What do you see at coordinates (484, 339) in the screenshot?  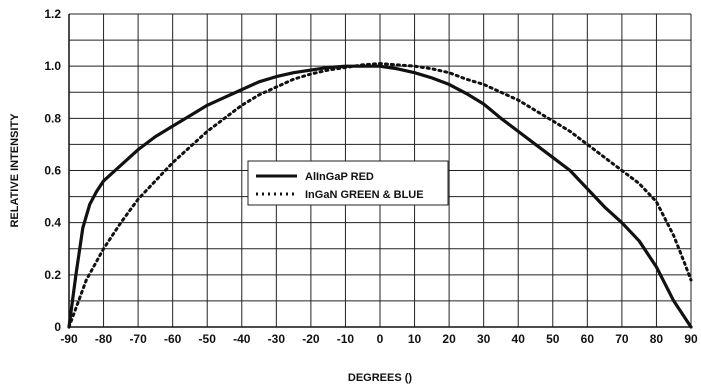 I see `x-tick-label: 30` at bounding box center [484, 339].